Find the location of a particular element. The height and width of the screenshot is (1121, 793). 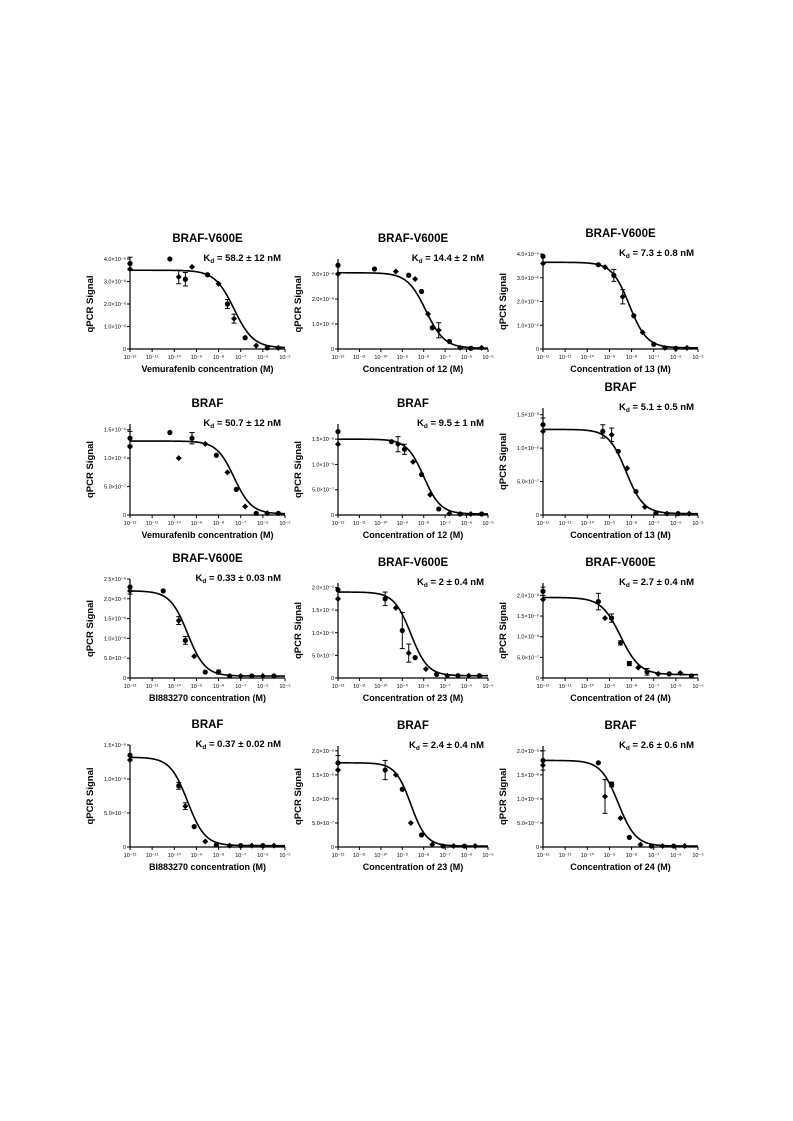

y-tick-label: 1.5×10⁻⁶ is located at coordinates (115, 619).